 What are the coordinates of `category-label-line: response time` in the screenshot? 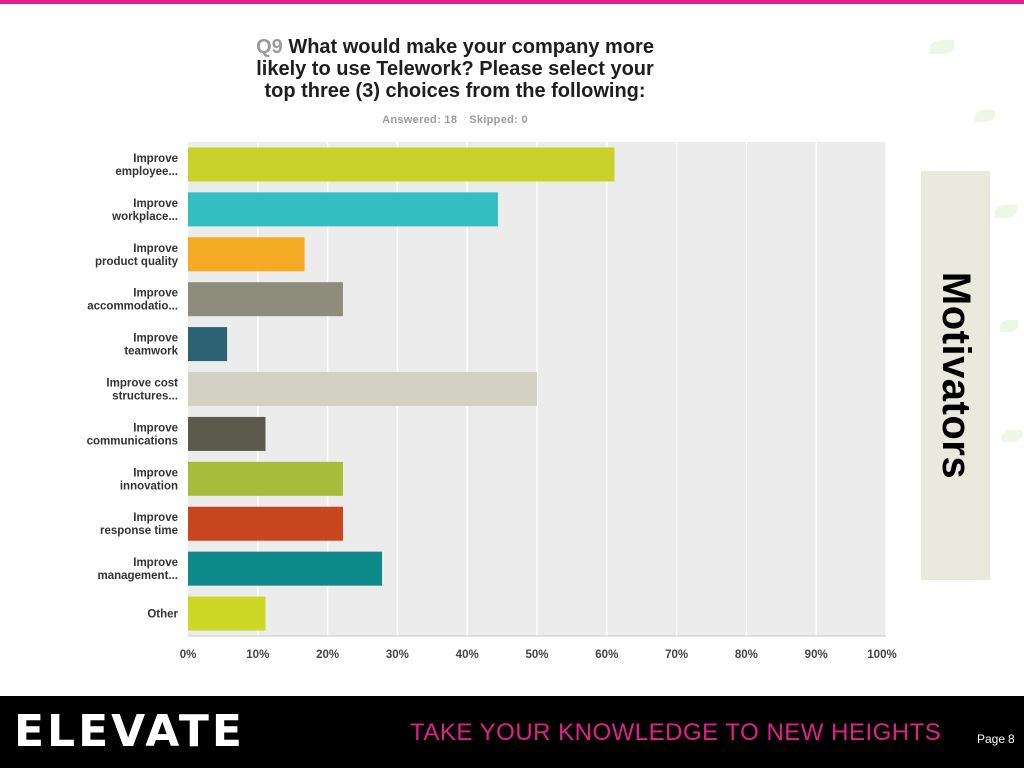 It's located at (139, 531).